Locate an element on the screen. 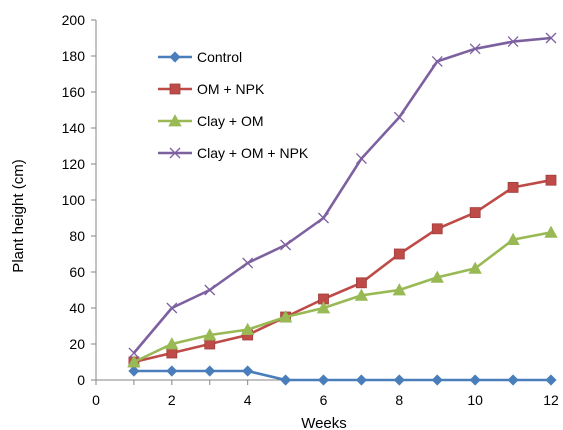  x-tick-label: 12 is located at coordinates (551, 400).